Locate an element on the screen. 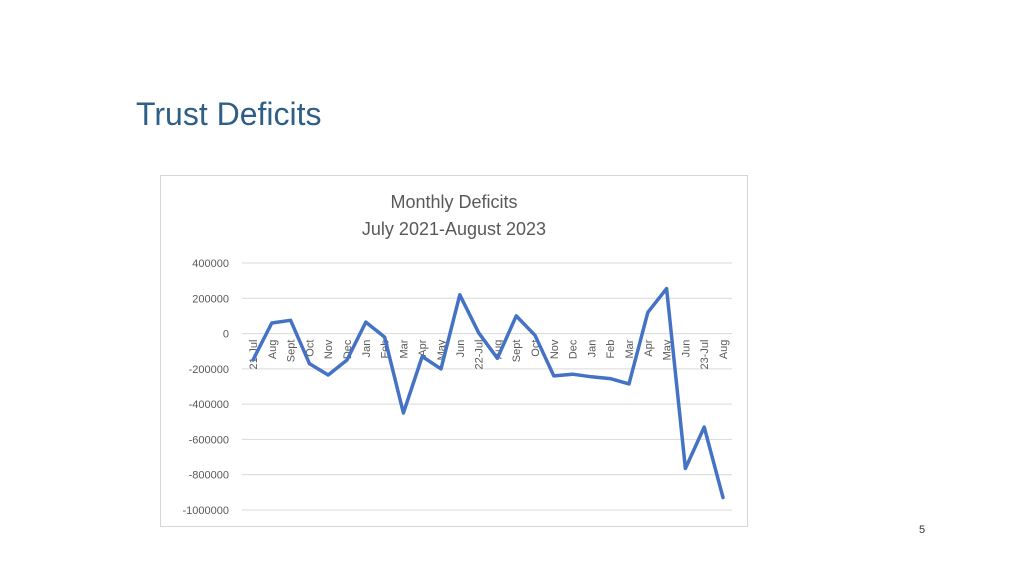  x-tick-label: Dec is located at coordinates (574, 349).